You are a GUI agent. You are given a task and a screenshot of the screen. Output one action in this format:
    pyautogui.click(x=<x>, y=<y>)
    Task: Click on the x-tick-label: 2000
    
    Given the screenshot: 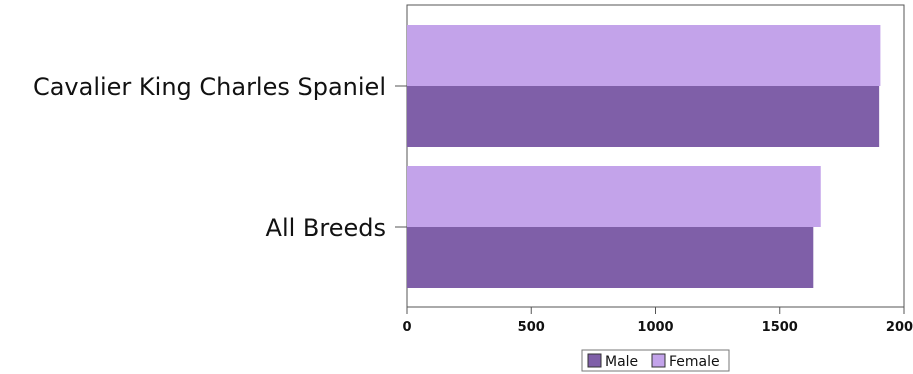 What is the action you would take?
    pyautogui.click(x=899, y=327)
    